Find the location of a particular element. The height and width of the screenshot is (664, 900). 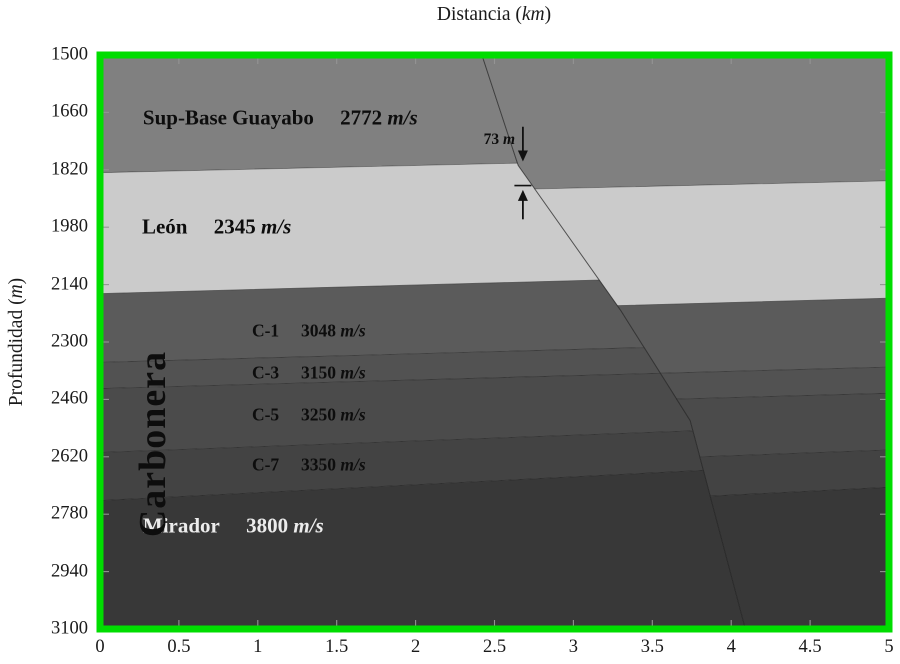

layer-right-Sup-Base Guayabo is located at coordinates (685, 122).